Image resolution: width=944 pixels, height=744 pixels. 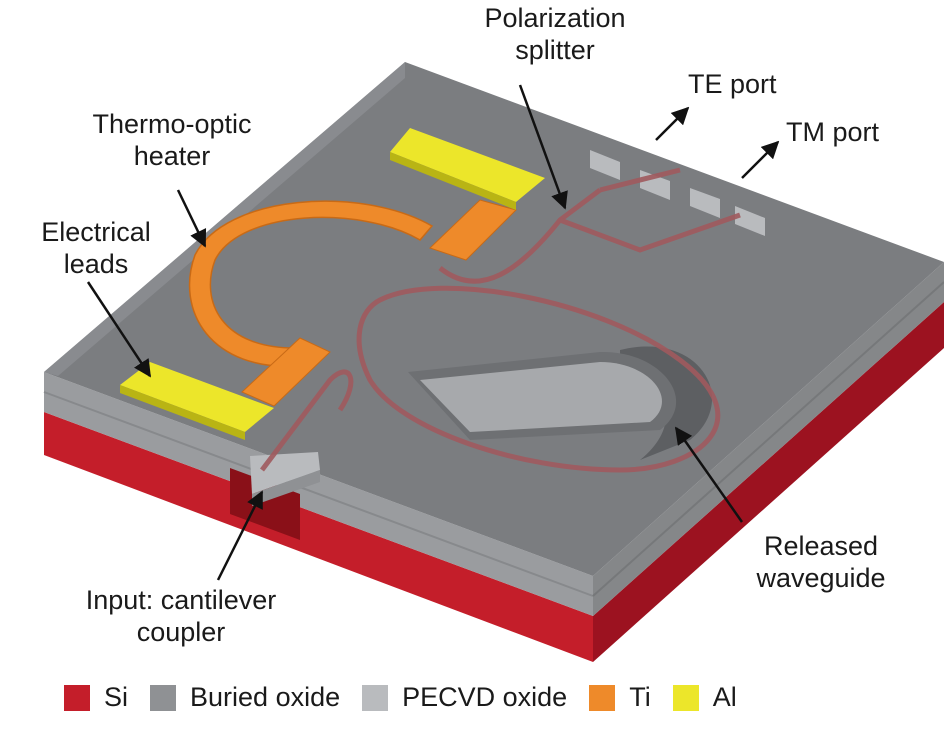 What do you see at coordinates (172, 156) in the screenshot?
I see `label-thermo-optic-heater-line2: heater` at bounding box center [172, 156].